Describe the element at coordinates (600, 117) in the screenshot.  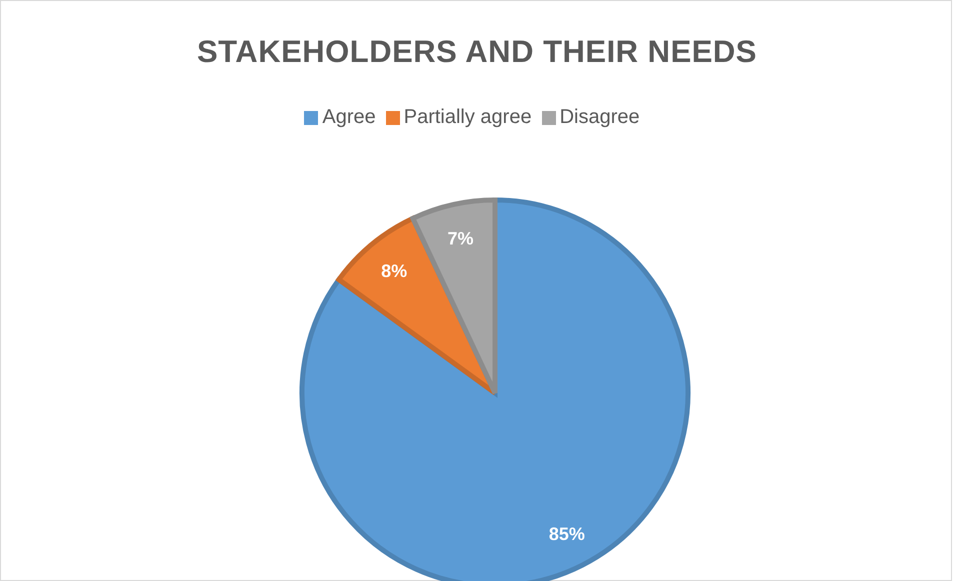
I see `legend-label: Disagree` at that location.